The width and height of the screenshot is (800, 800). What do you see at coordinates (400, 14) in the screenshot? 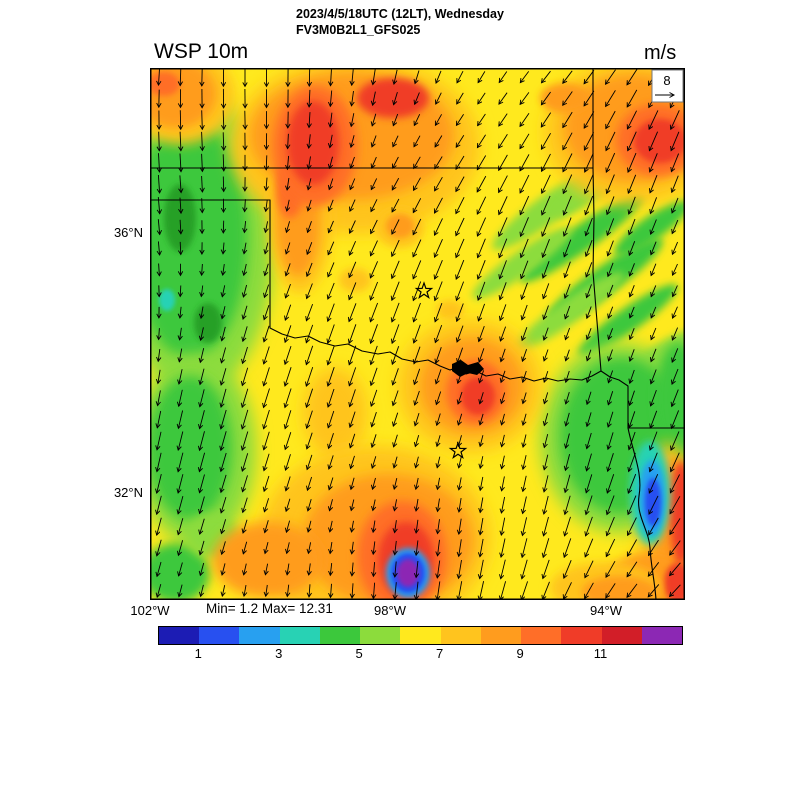
I see `title-datetime: 2023/4/5/18UTC (12LT), Wednesday` at bounding box center [400, 14].